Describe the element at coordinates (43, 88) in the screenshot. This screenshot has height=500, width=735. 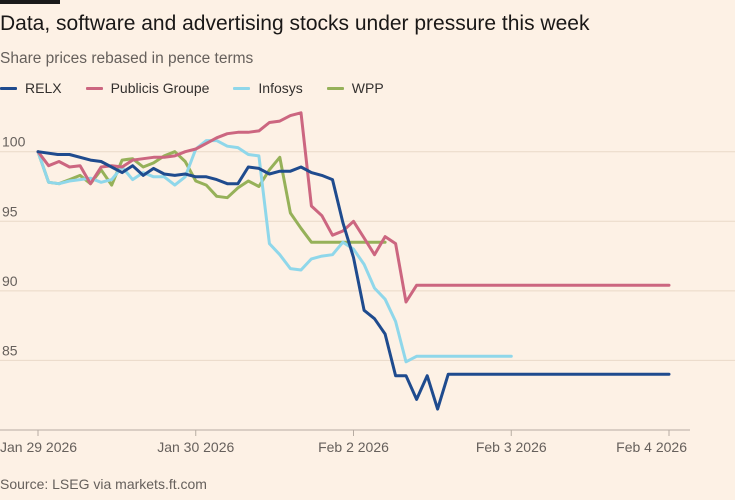
I see `legend-label-relx: RELX` at that location.